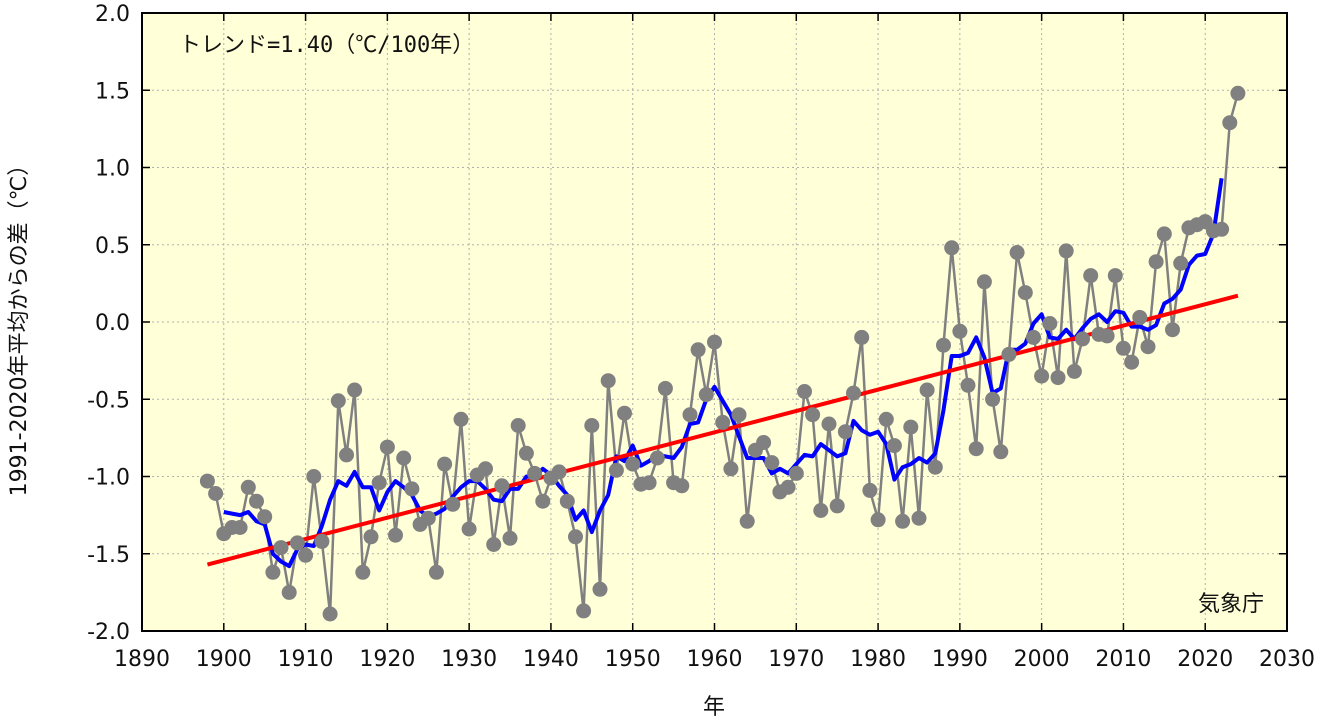  What do you see at coordinates (19, 325) in the screenshot?
I see `y-axis-title: 1991-2020年平均からの差（℃）` at bounding box center [19, 325].